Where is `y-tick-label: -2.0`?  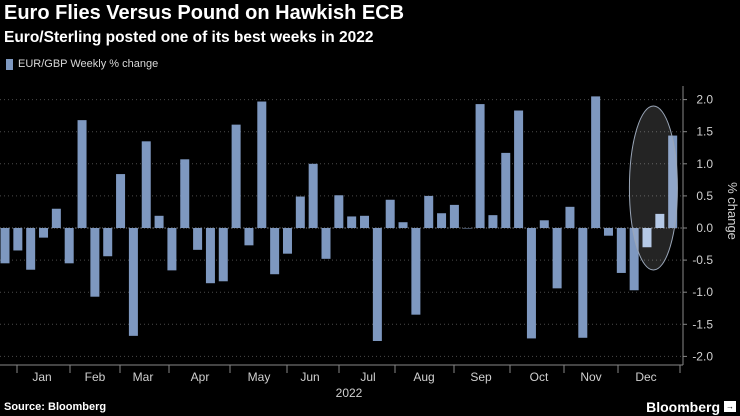
y-tick-label: -2.0 is located at coordinates (702, 356).